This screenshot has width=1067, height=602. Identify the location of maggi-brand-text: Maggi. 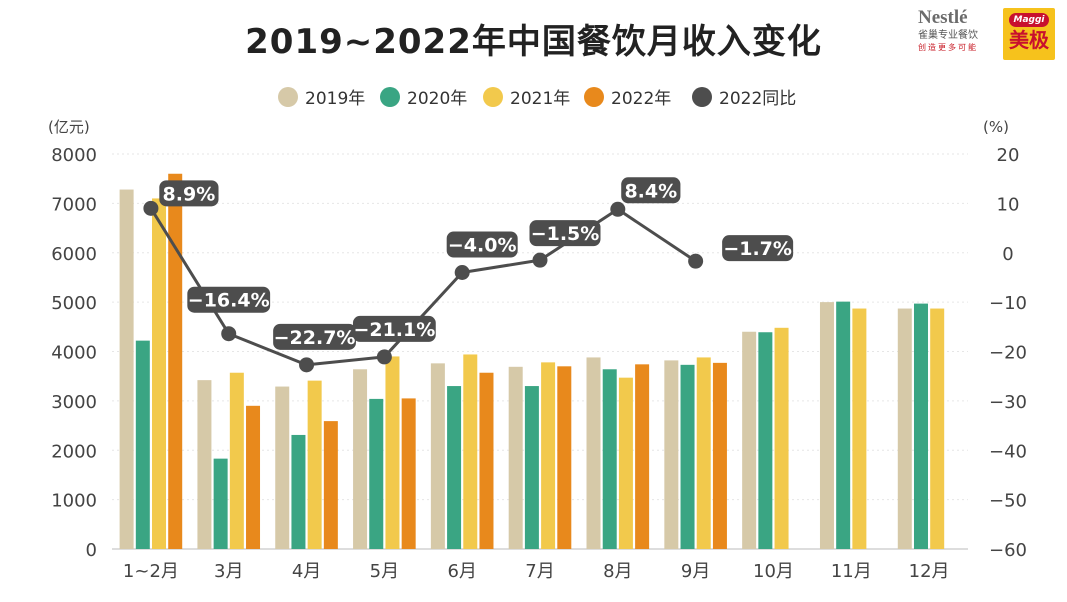
(1029, 20).